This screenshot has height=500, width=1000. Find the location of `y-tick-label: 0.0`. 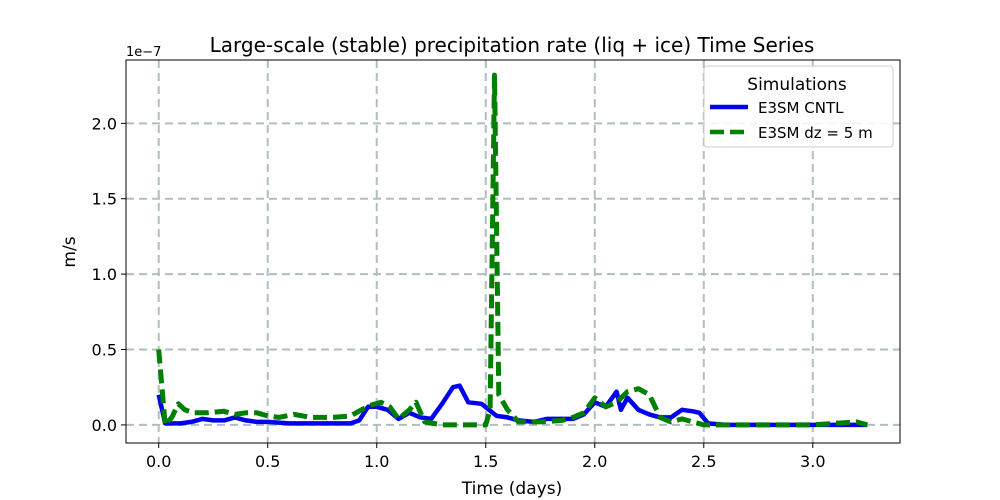

y-tick-label: 0.0 is located at coordinates (104, 425).